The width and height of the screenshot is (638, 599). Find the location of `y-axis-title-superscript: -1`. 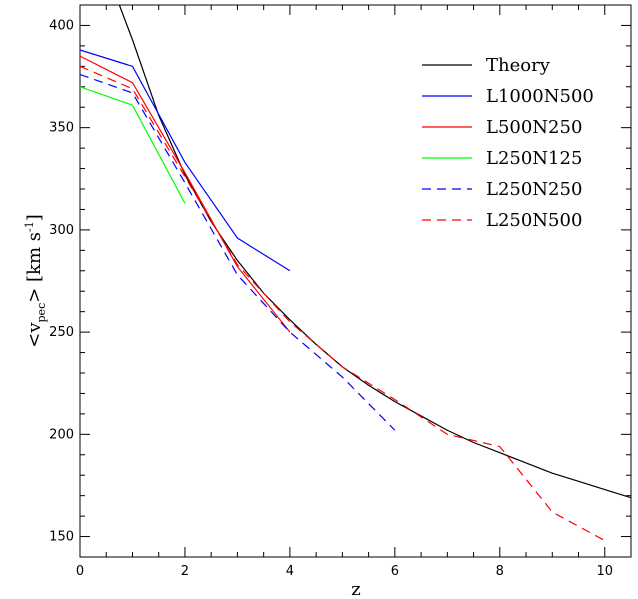

y-axis-title-superscript: -1 is located at coordinates (29, 226).